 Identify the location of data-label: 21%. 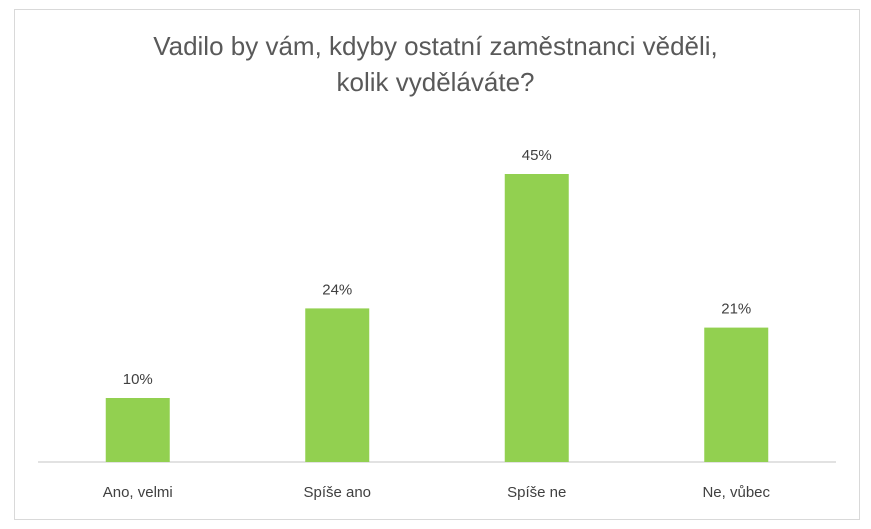
(736, 309).